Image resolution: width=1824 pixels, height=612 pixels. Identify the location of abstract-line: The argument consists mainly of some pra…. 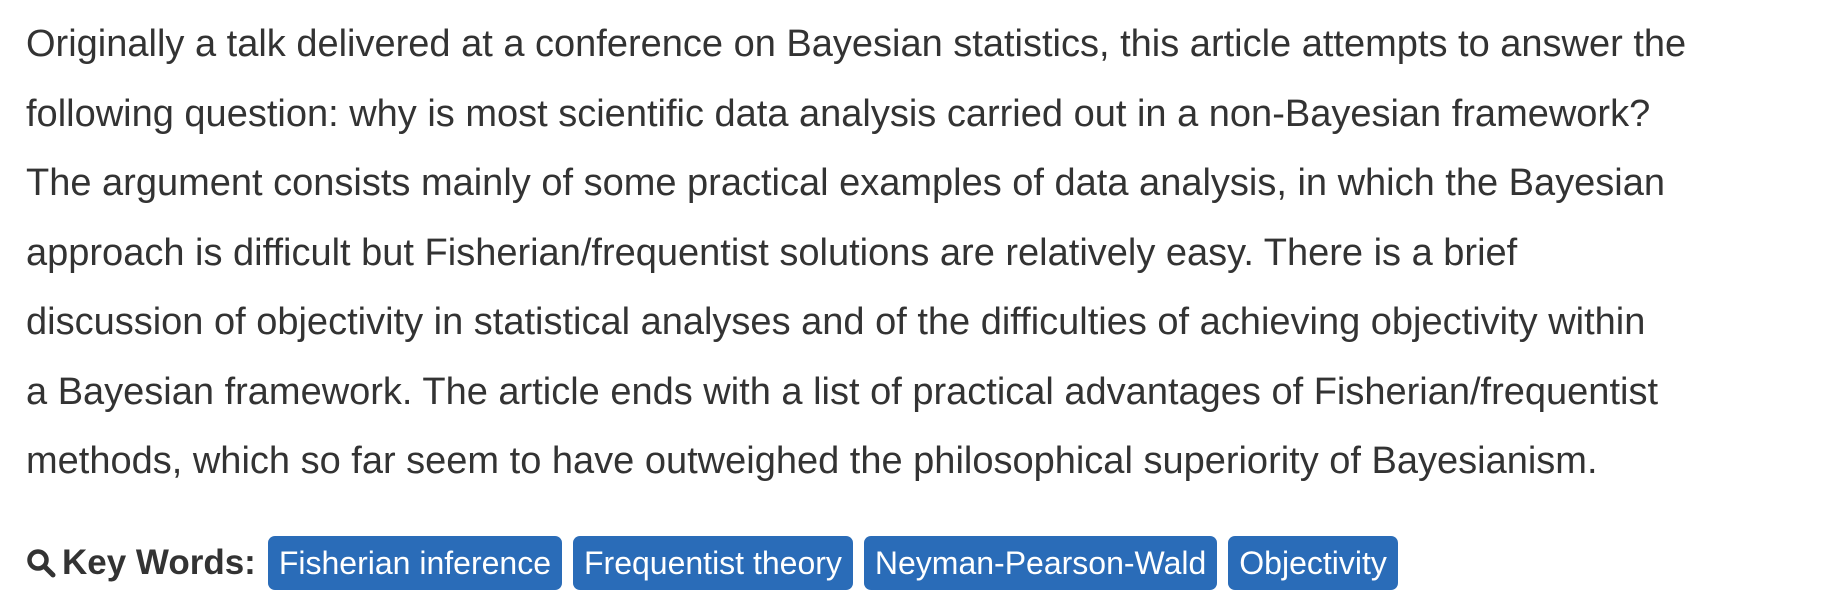
(846, 183).